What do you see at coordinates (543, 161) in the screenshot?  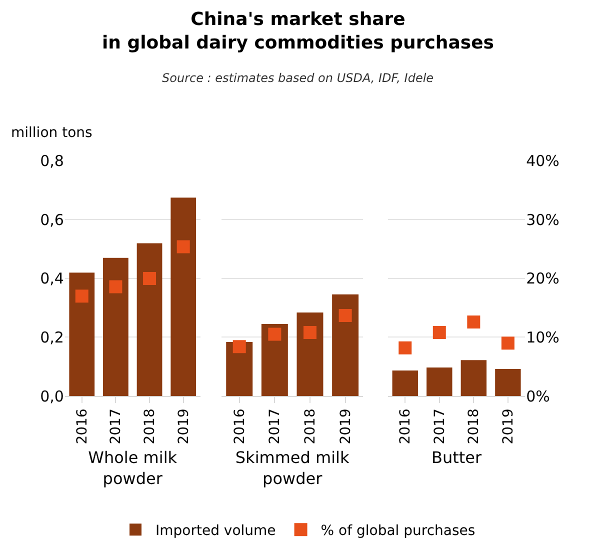 I see `y2-tick-label: 40%` at bounding box center [543, 161].